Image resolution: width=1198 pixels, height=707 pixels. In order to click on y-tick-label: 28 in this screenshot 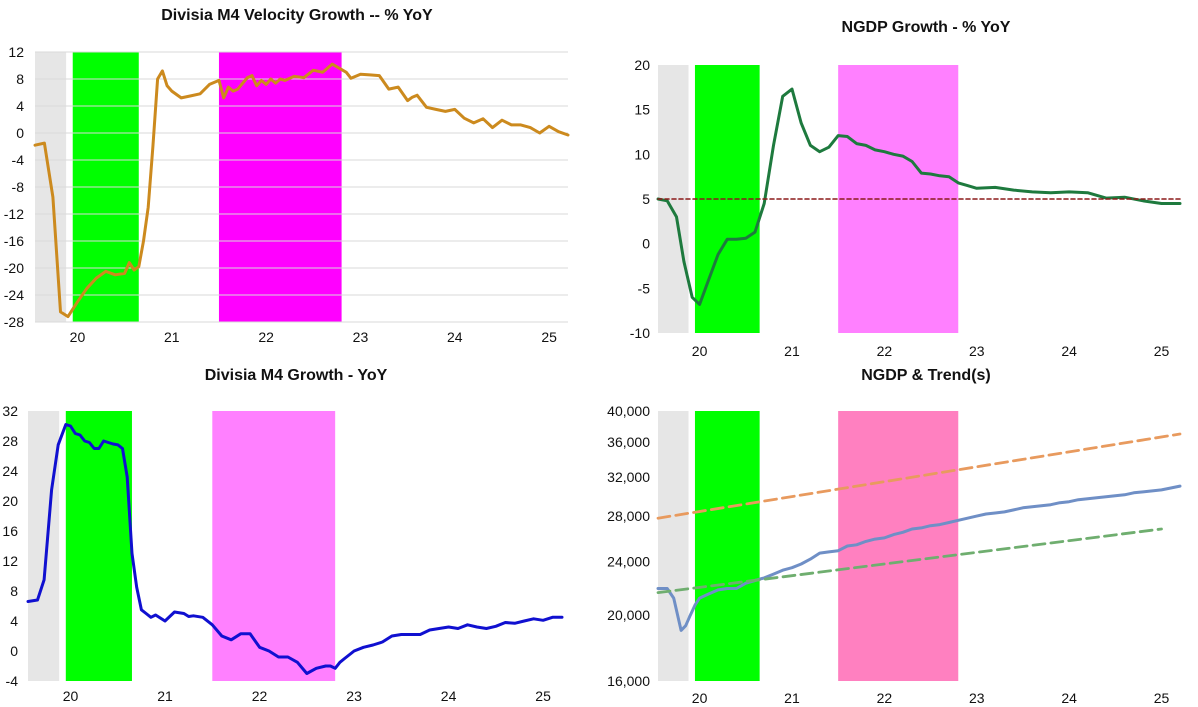, I will do `click(10, 441)`.